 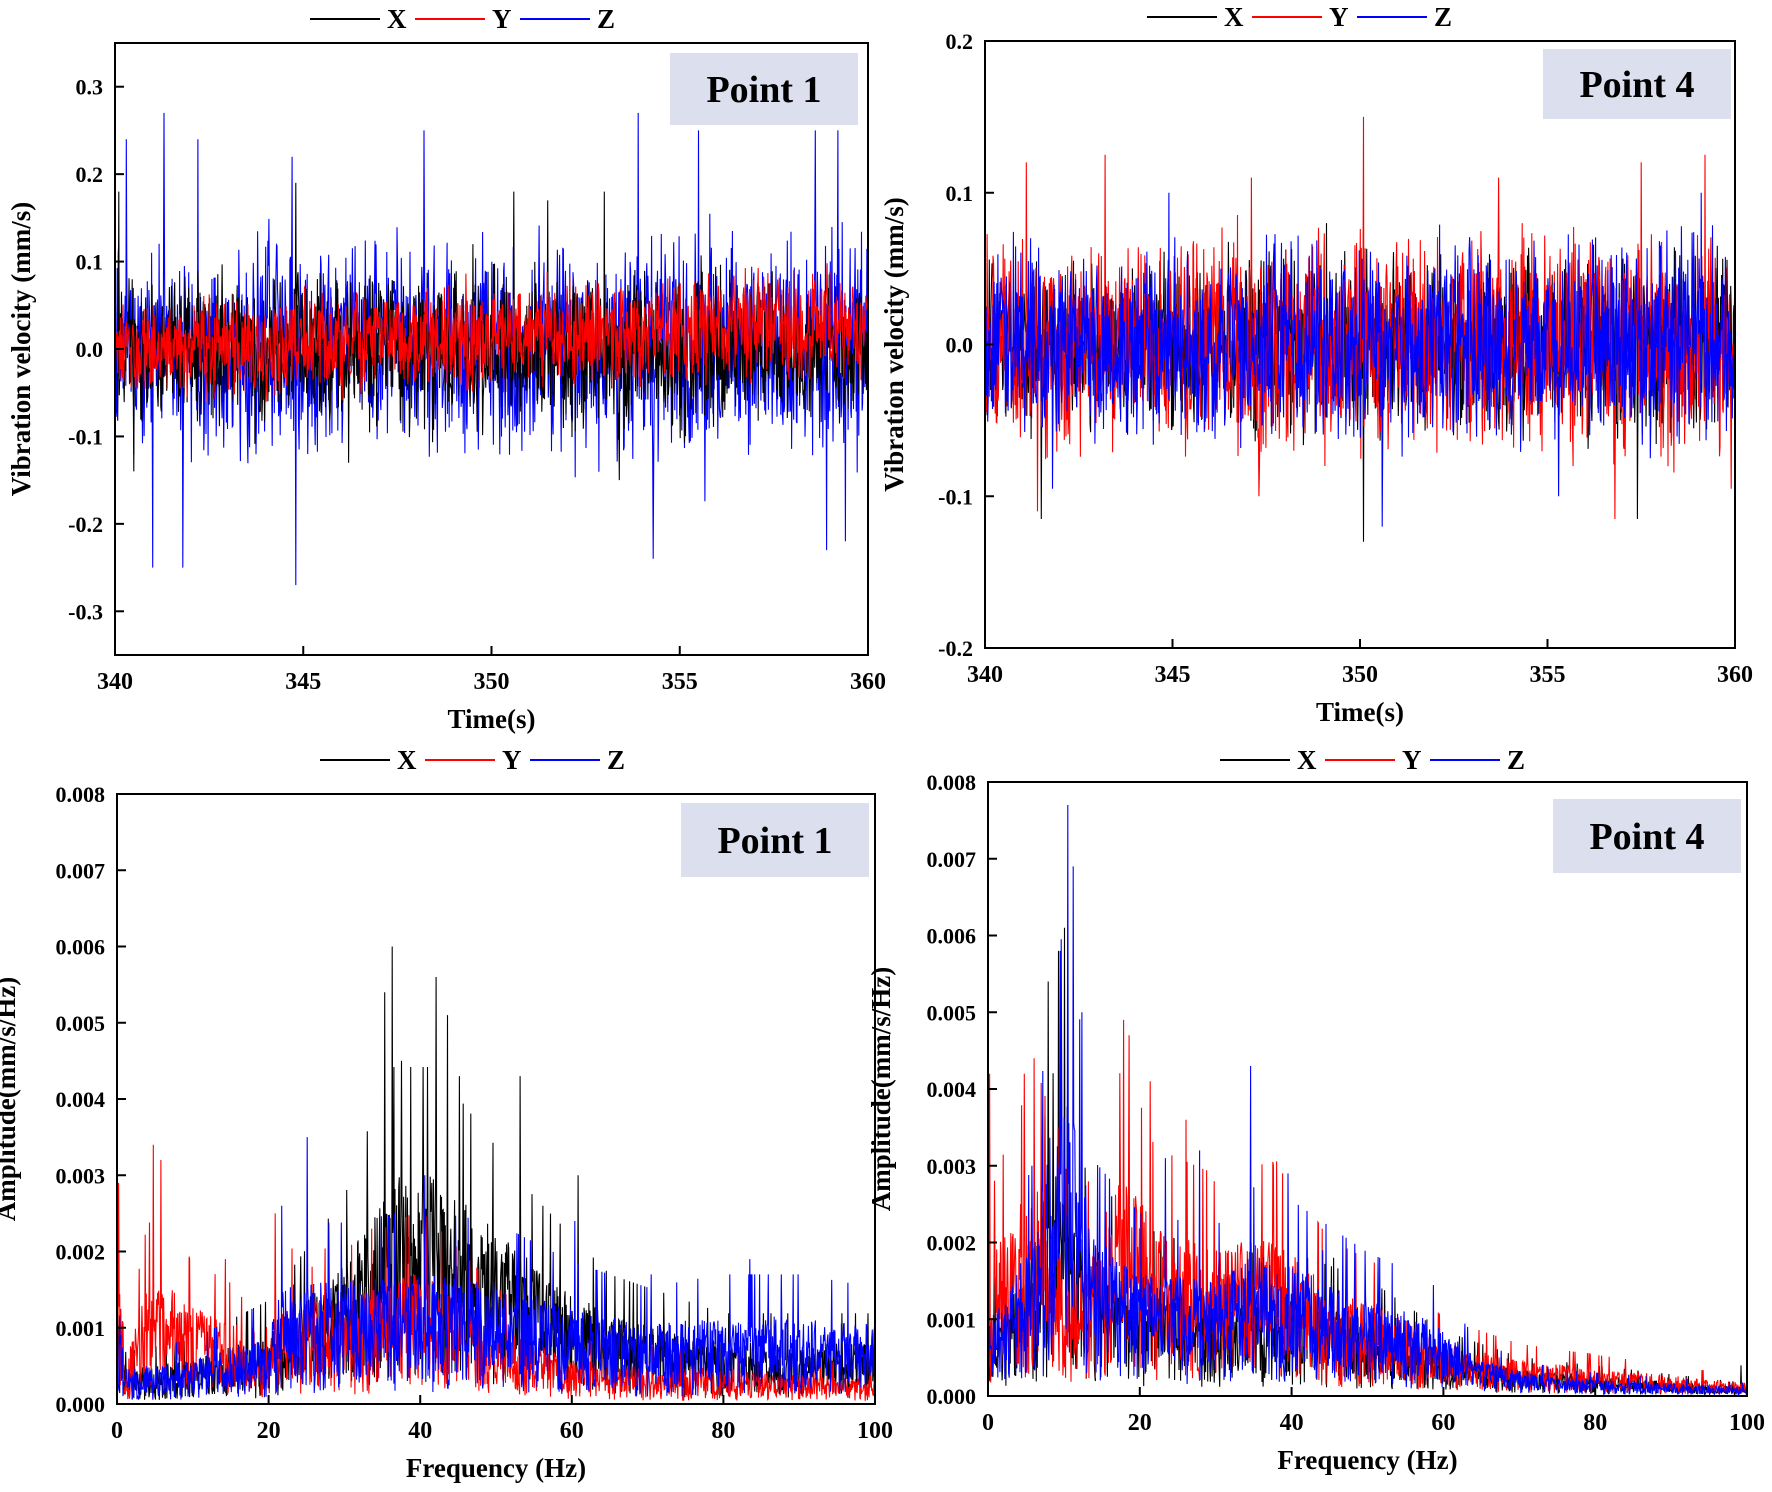 I want to click on y-tick-label: 0.3, so click(x=90, y=87).